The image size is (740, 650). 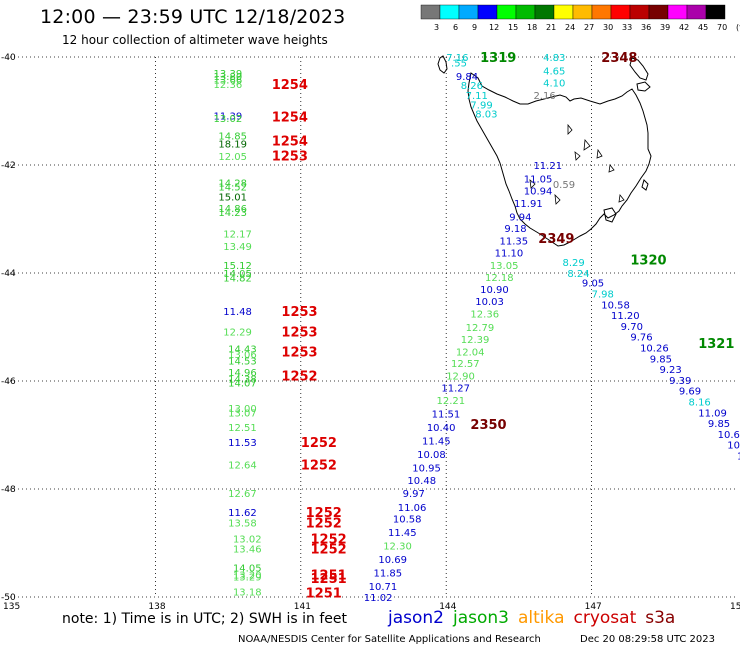 I want to click on color-scale-label: 6, so click(x=455, y=27).